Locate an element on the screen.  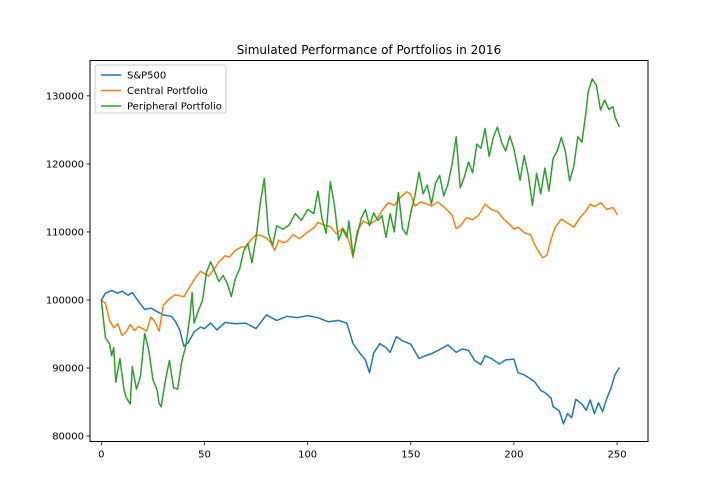
x-tick-label: 100 is located at coordinates (307, 455).